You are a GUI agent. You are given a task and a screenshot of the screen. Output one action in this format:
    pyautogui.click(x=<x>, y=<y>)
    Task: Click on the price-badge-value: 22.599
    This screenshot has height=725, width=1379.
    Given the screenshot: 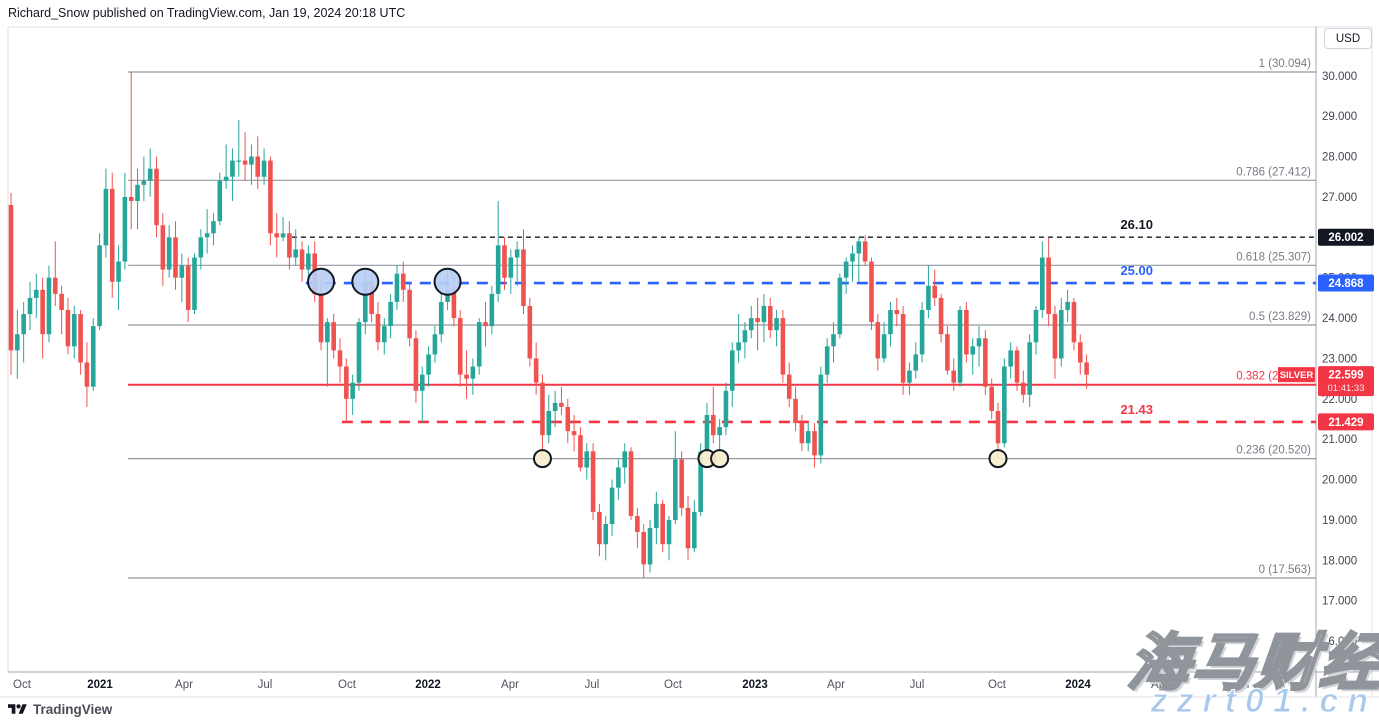 What is the action you would take?
    pyautogui.click(x=1345, y=376)
    